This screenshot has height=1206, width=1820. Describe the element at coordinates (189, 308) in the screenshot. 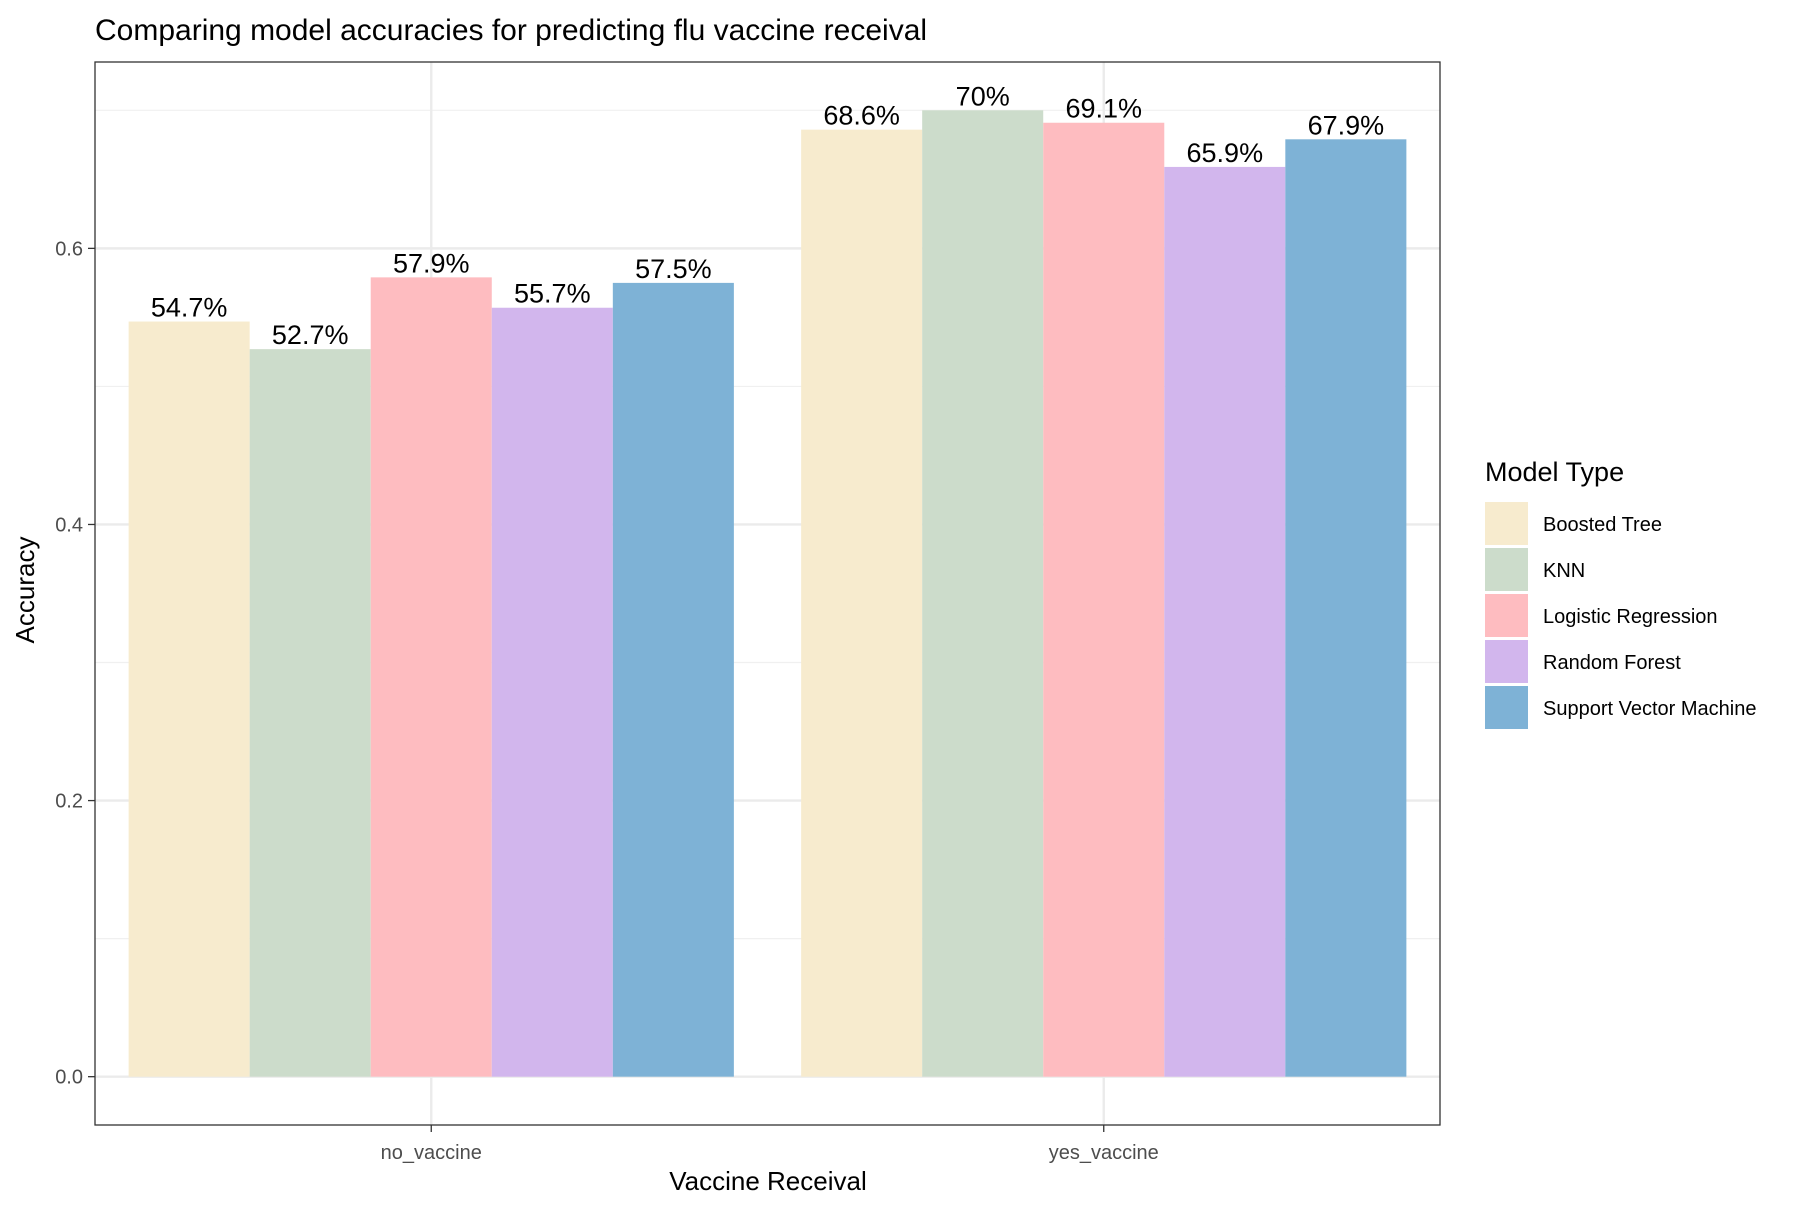

I see `bar-label: 54.7%` at that location.